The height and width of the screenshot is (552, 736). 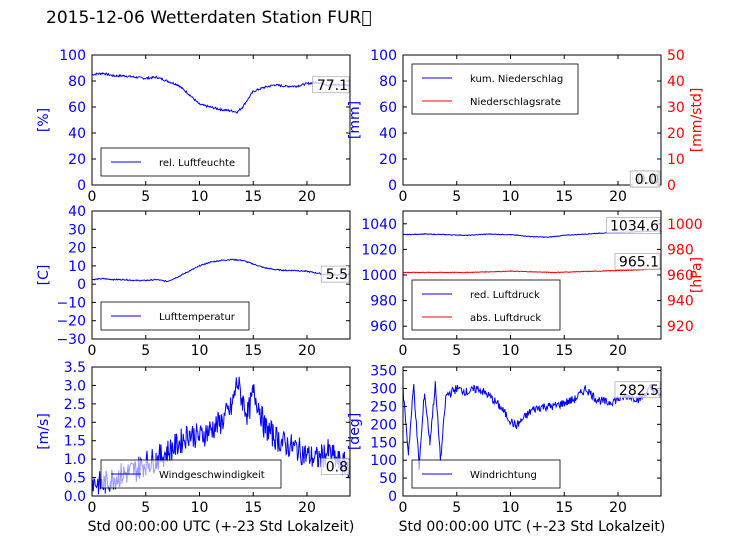 What do you see at coordinates (680, 250) in the screenshot?
I see `y2-tick-label: 980` at bounding box center [680, 250].